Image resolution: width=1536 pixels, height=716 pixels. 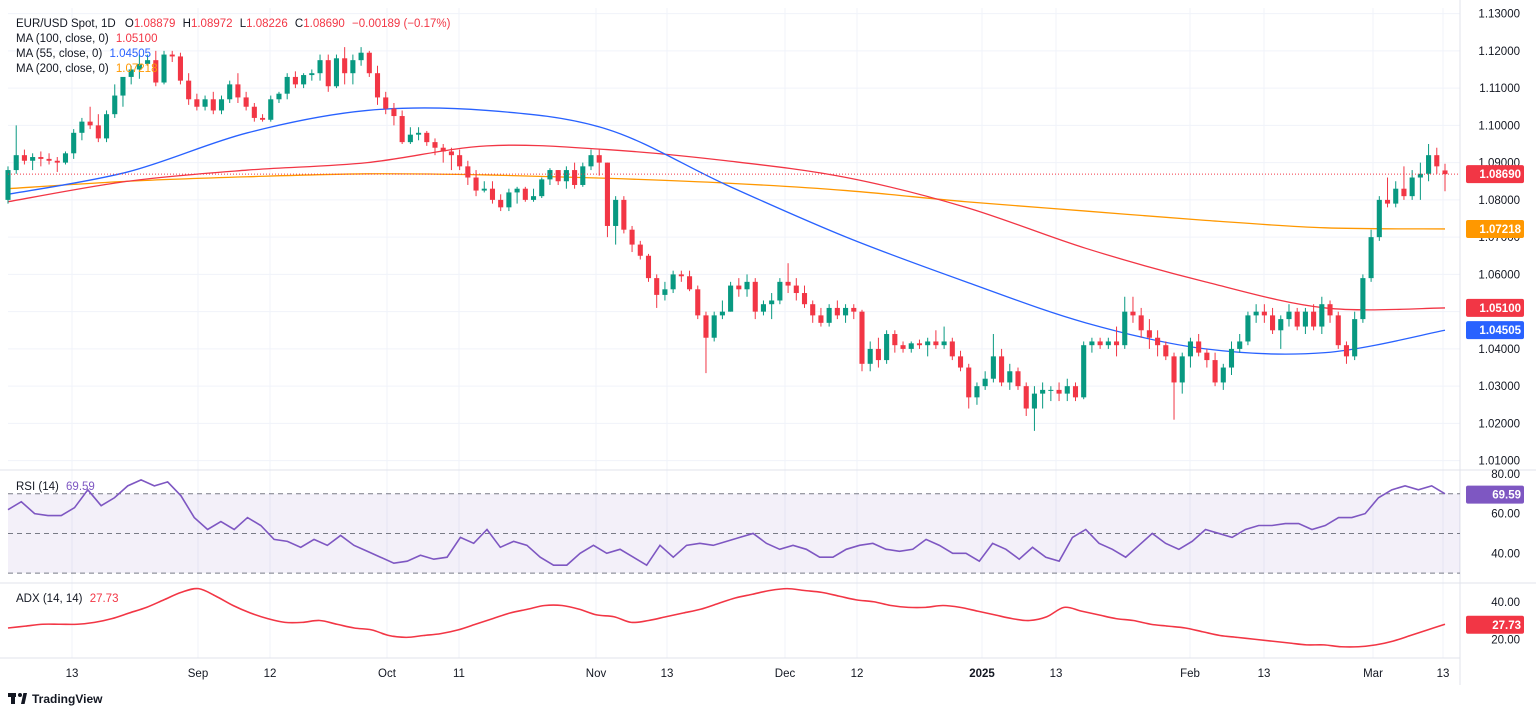 What do you see at coordinates (726, 201) in the screenshot?
I see `ma200-line` at bounding box center [726, 201].